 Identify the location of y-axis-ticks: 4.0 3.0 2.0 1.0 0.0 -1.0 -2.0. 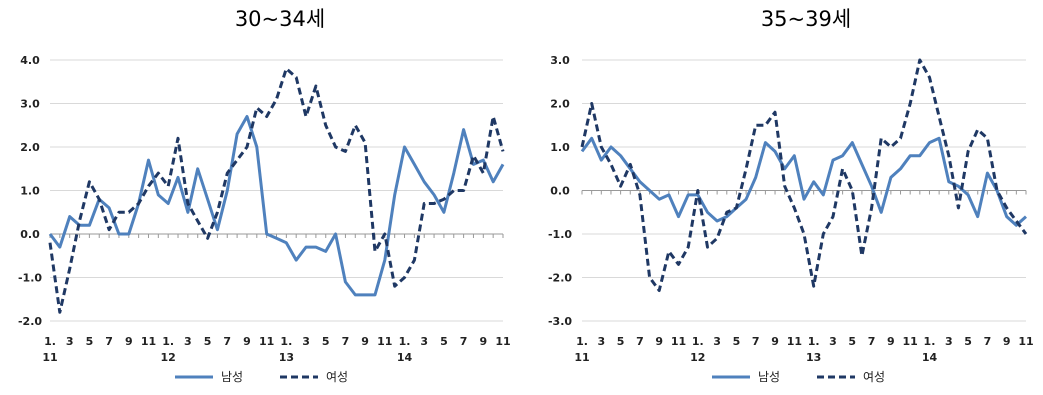
(30, 191).